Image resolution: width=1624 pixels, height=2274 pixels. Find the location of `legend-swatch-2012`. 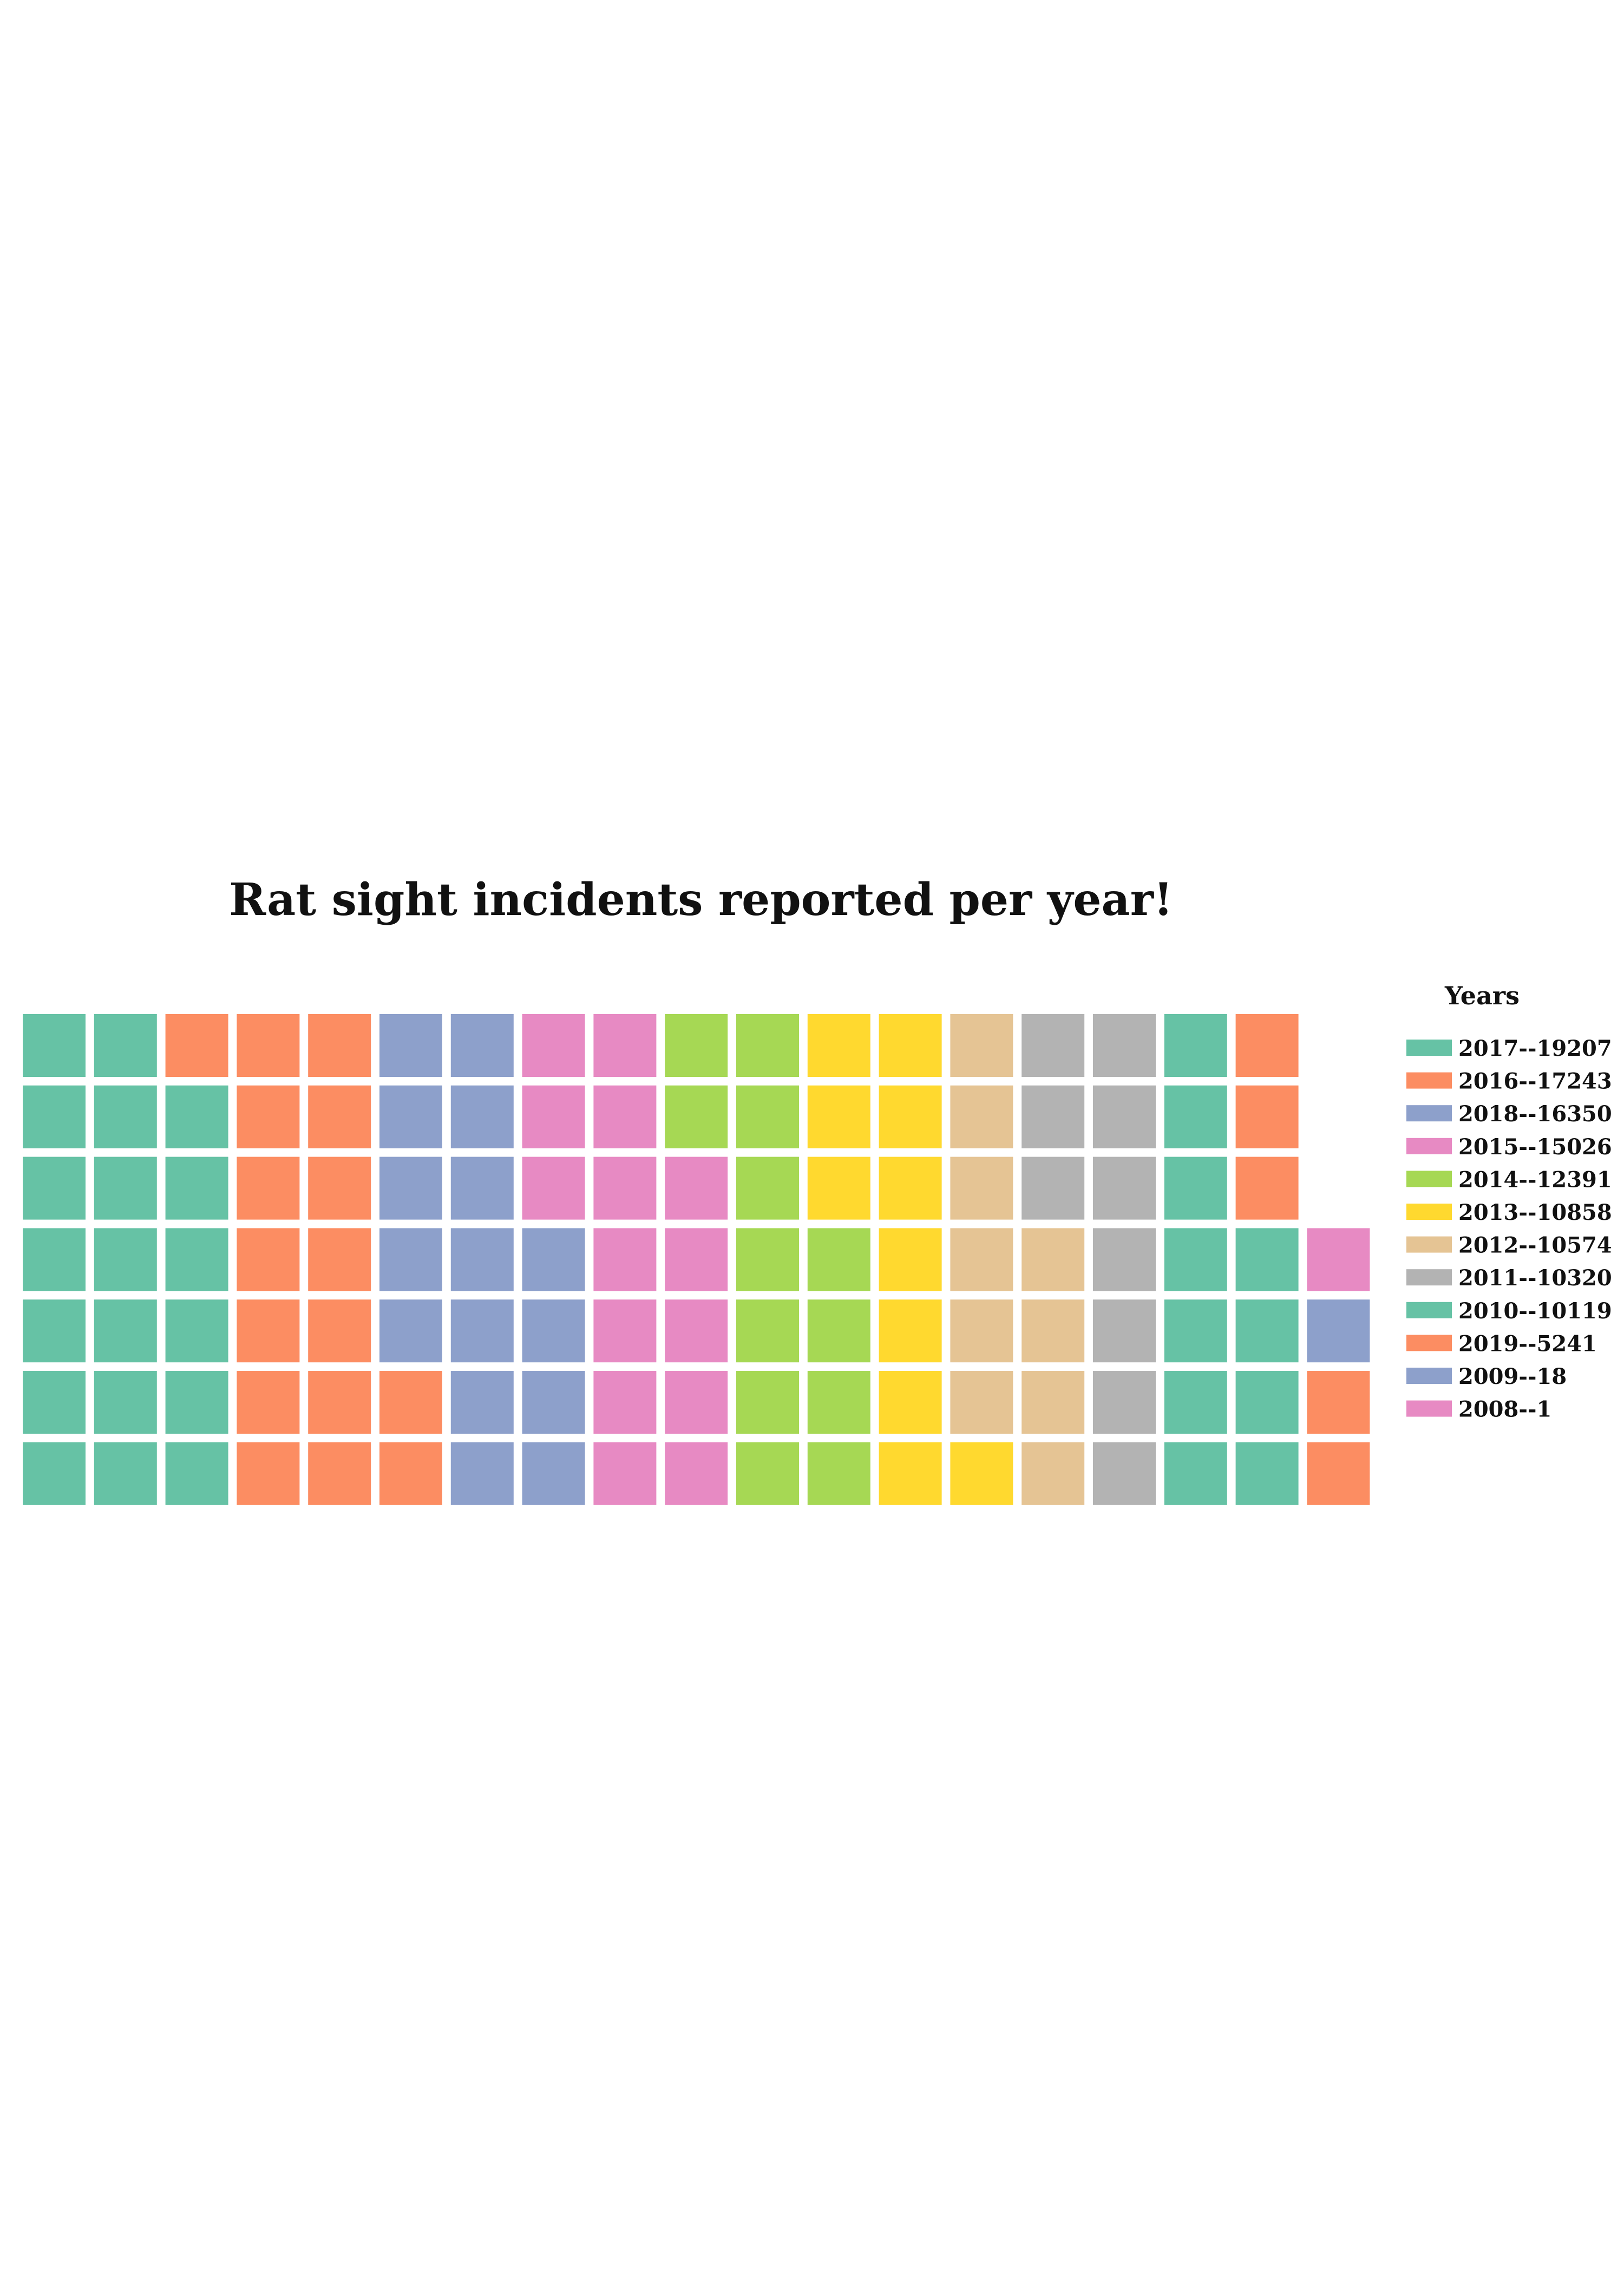

legend-swatch-2012 is located at coordinates (1429, 1245).